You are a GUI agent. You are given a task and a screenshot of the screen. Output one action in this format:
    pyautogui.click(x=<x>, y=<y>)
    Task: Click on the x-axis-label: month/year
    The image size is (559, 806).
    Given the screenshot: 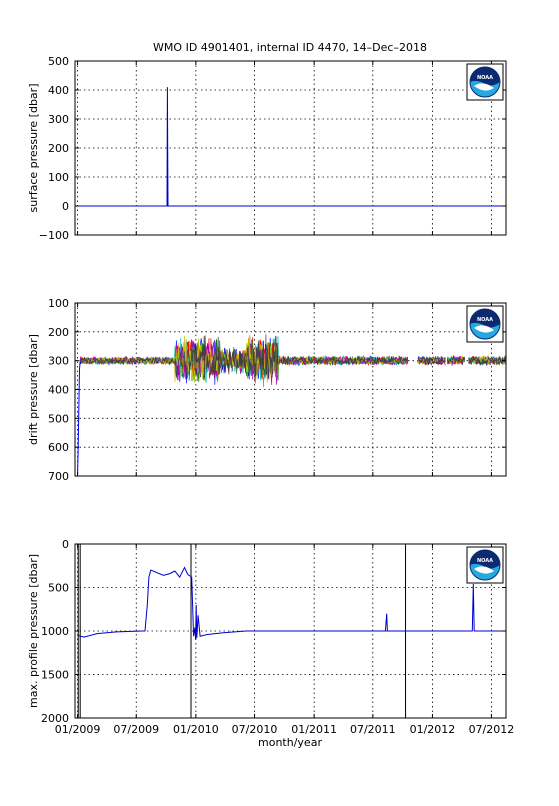 What is the action you would take?
    pyautogui.click(x=290, y=742)
    